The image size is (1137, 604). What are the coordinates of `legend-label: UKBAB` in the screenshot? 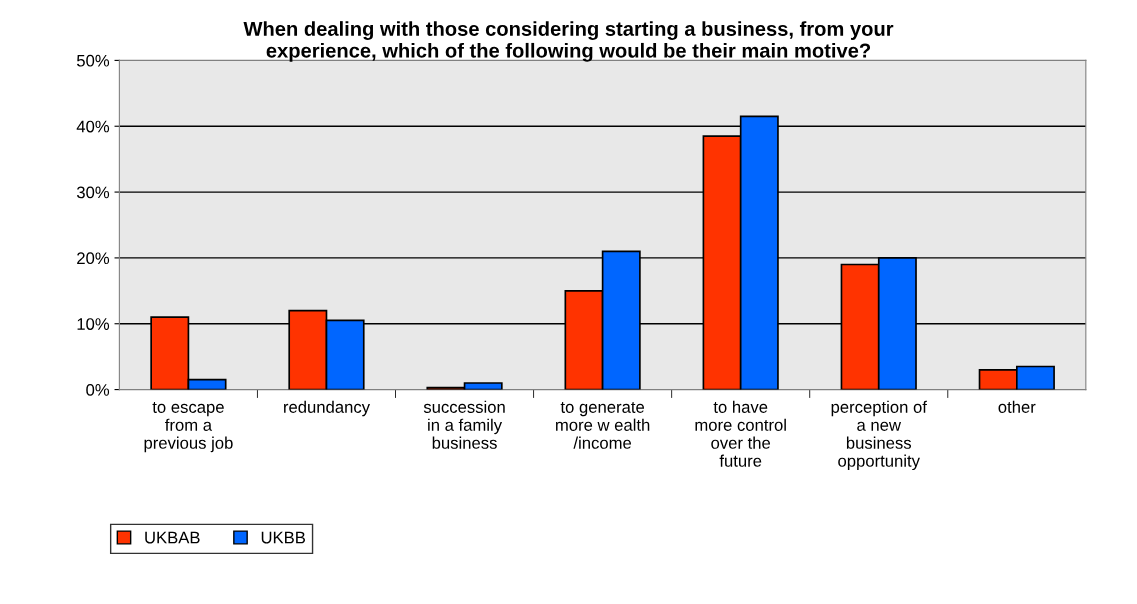 It's located at (172, 537).